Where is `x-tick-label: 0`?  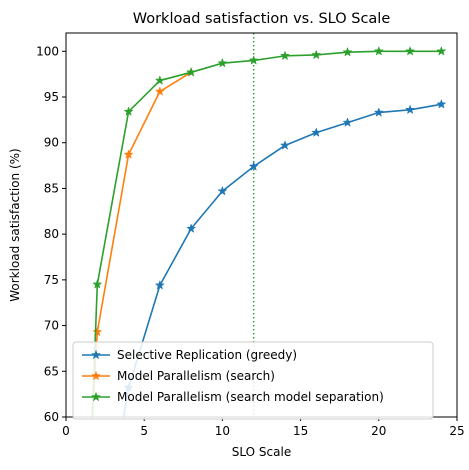
x-tick-label: 0 is located at coordinates (66, 431).